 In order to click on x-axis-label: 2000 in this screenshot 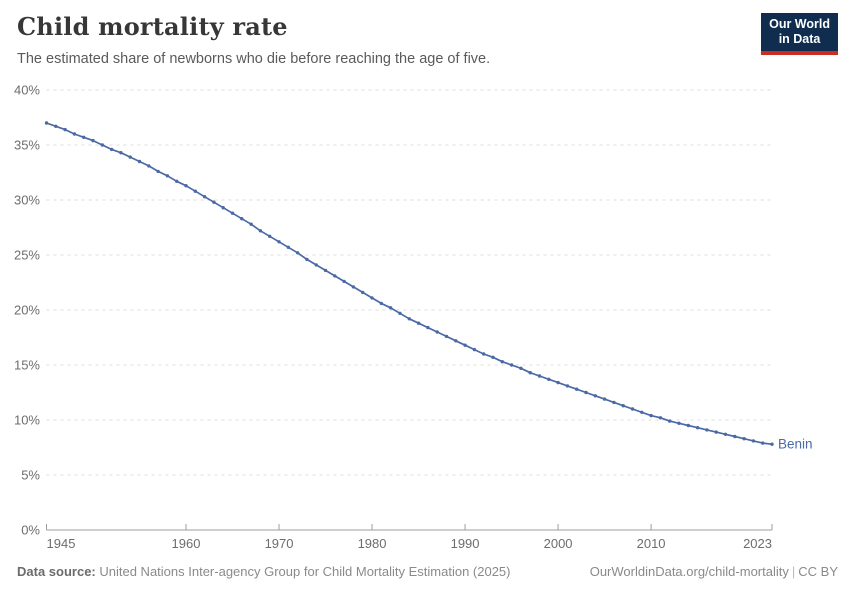, I will do `click(558, 543)`.